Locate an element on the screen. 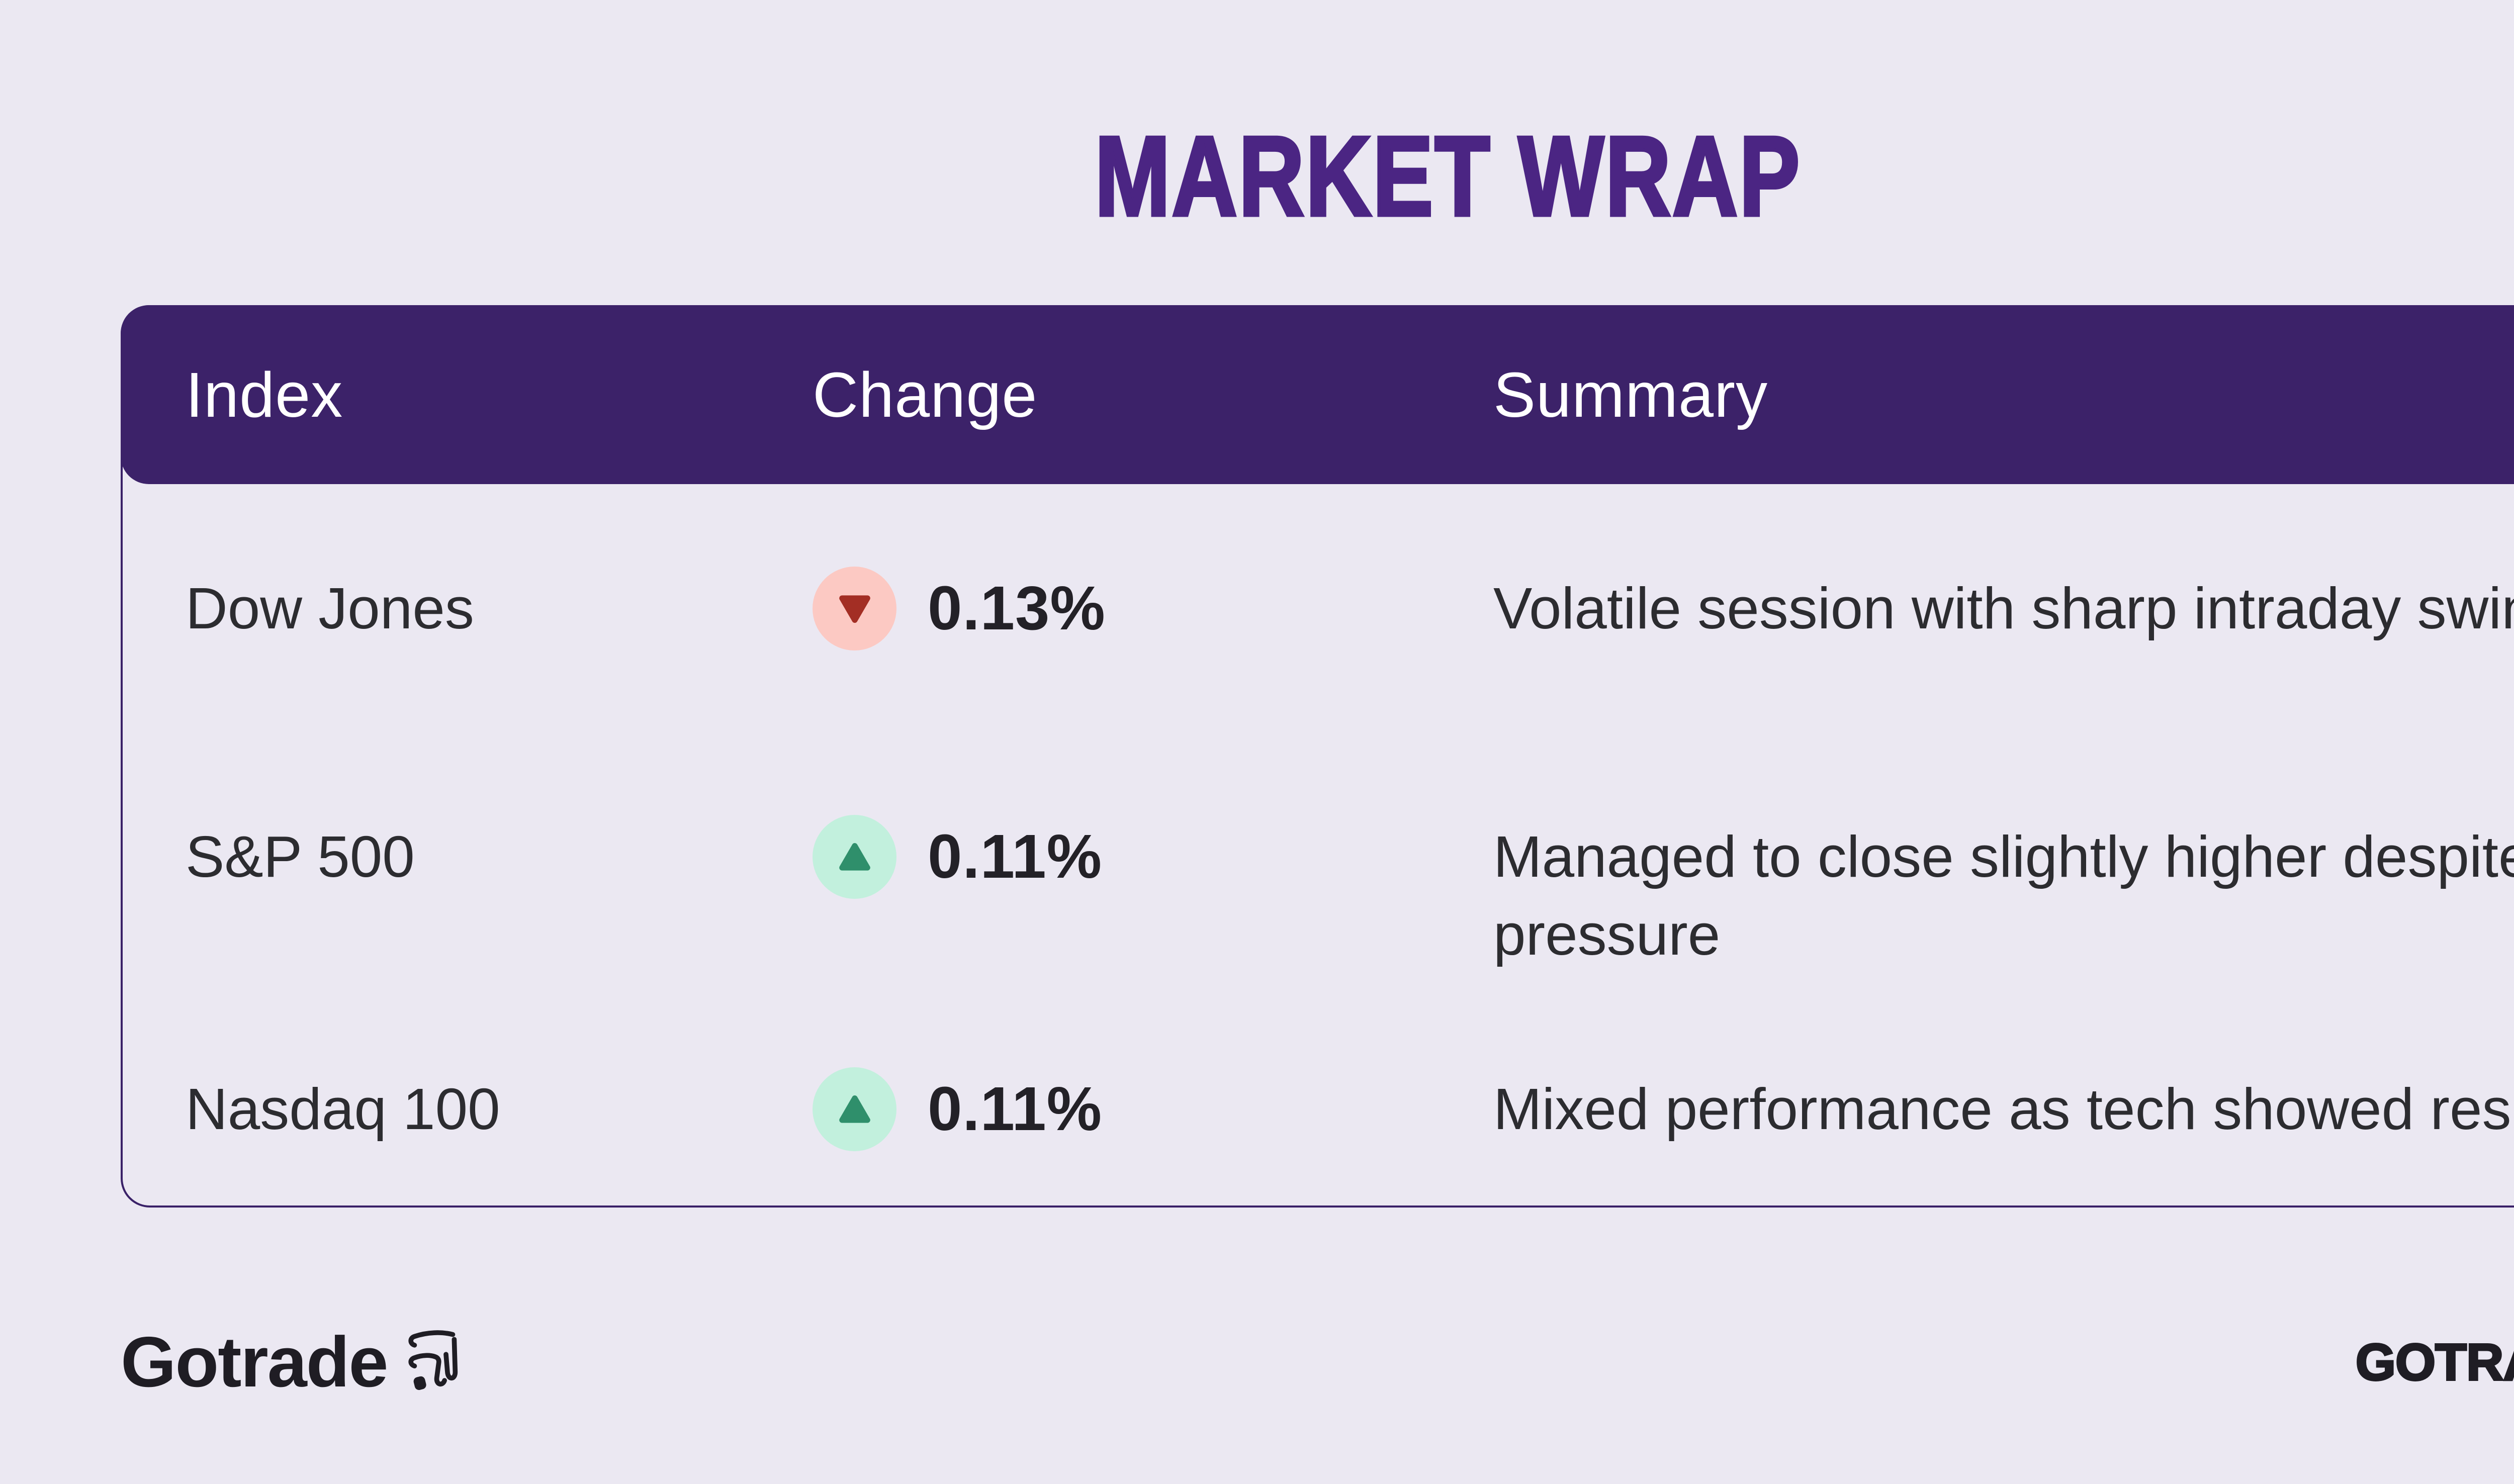 This screenshot has width=2514, height=1484. page-title: MARKET WRAP is located at coordinates (1448, 176).